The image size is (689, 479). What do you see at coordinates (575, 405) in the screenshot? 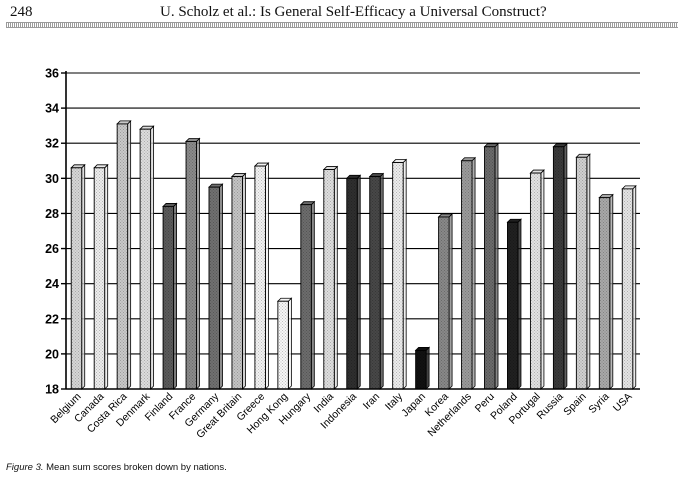
I see `category-label: Spain` at bounding box center [575, 405].